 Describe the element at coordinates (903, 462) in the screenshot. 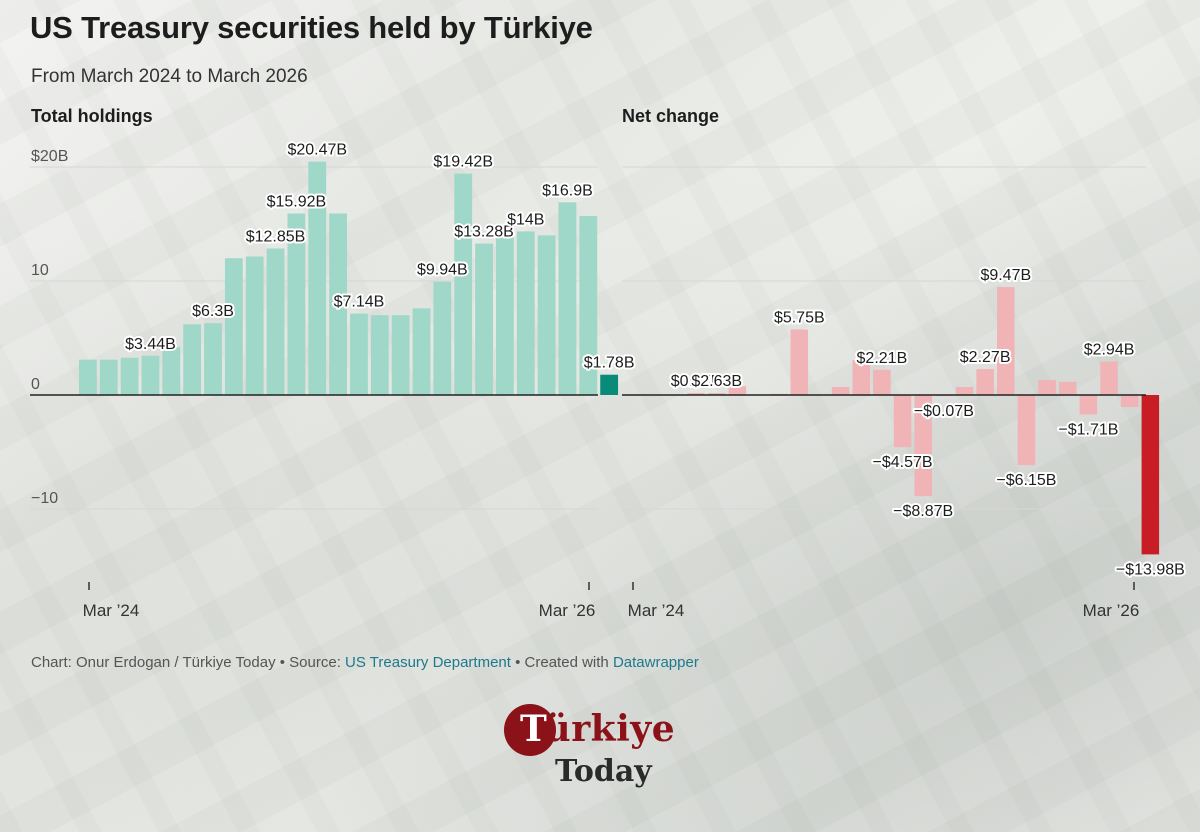

I see `change-data-label: −$4.57B` at that location.